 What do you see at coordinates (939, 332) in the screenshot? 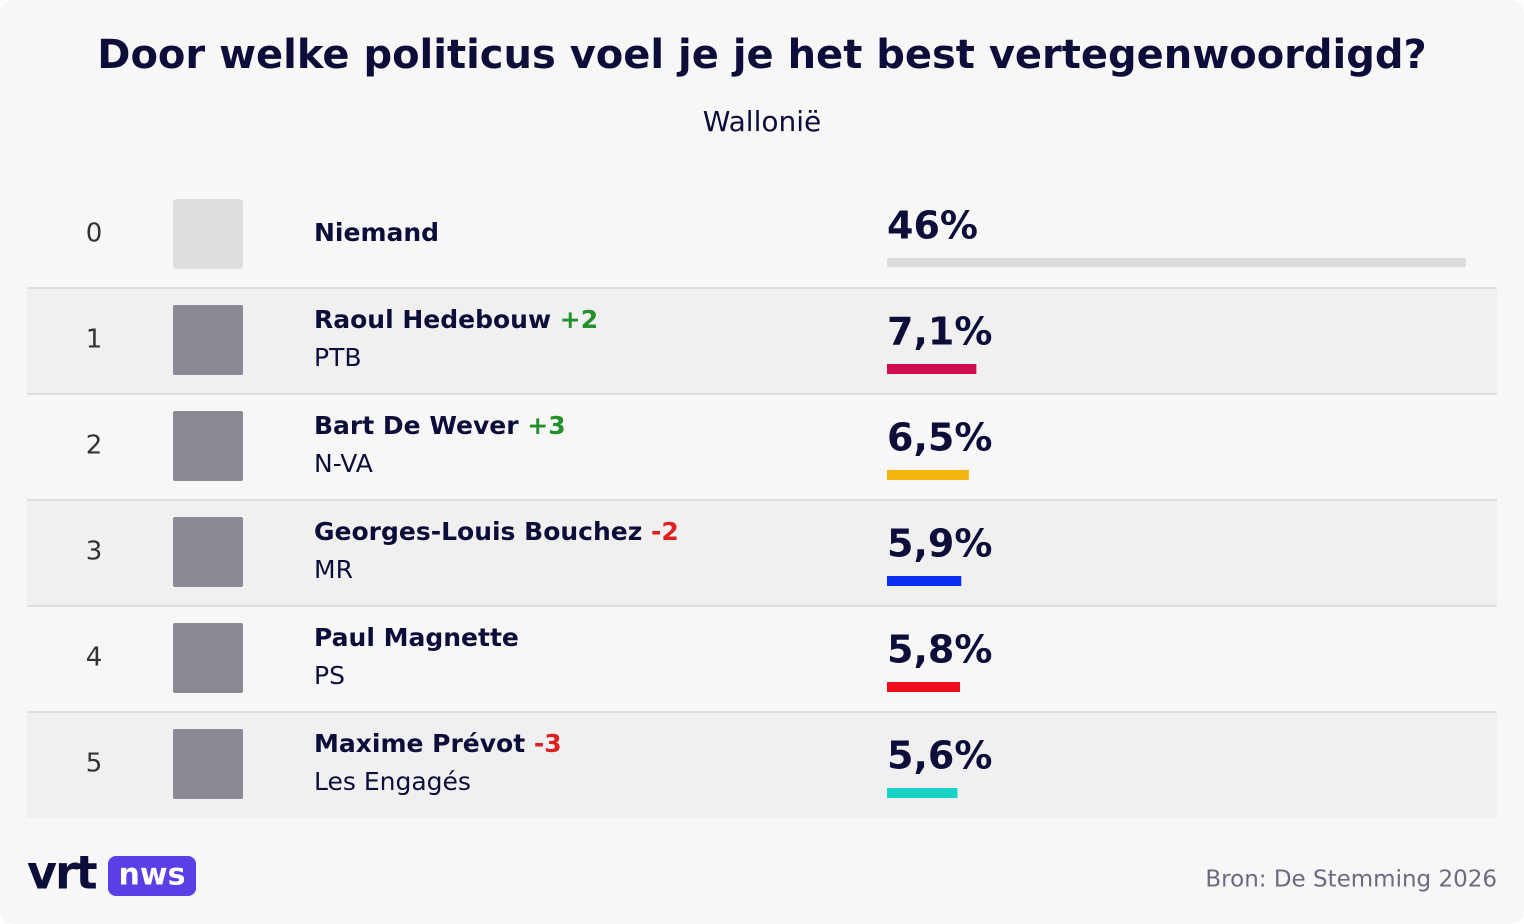
I see `value-label: 7,1%` at bounding box center [939, 332].